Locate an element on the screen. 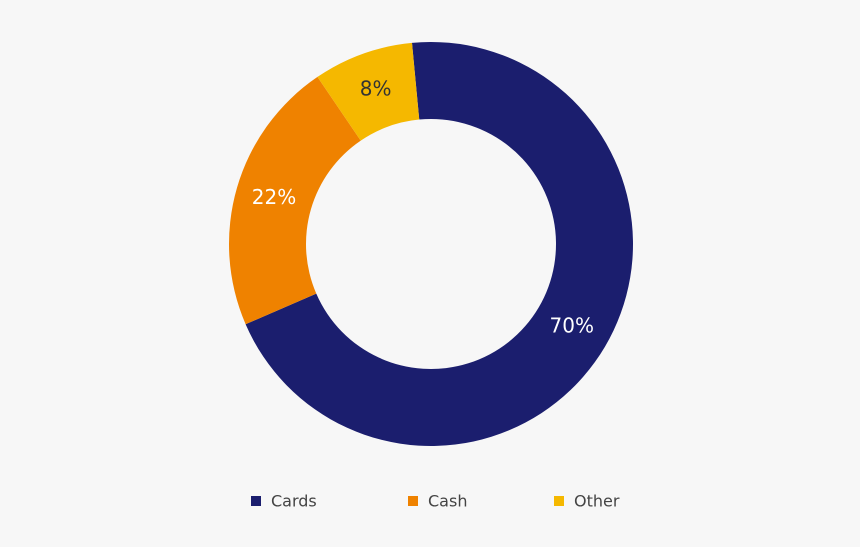 The image size is (860, 547). value-label: 8% is located at coordinates (376, 89).